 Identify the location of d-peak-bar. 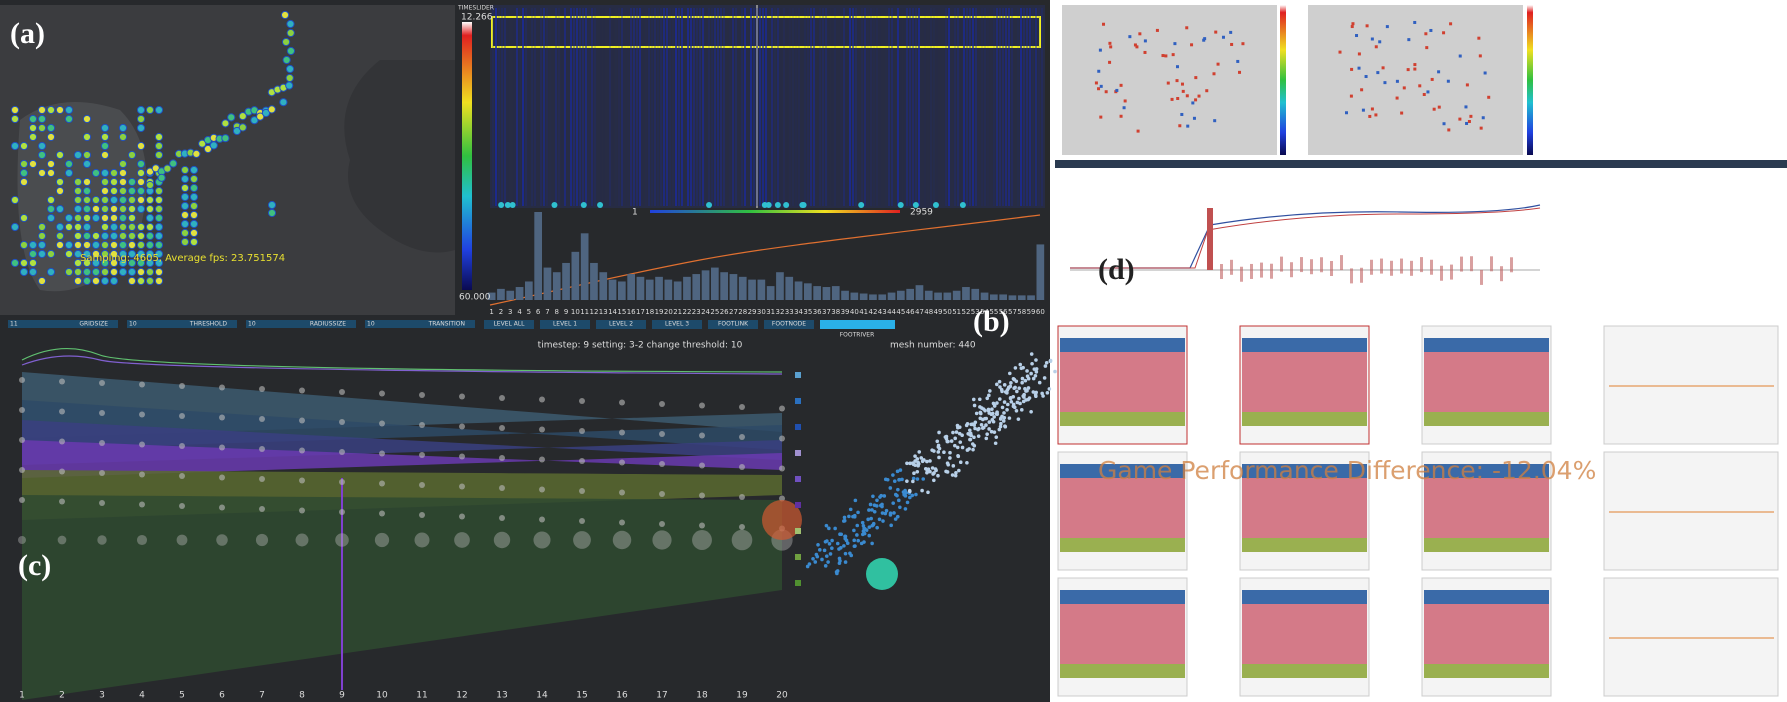
(1210, 239).